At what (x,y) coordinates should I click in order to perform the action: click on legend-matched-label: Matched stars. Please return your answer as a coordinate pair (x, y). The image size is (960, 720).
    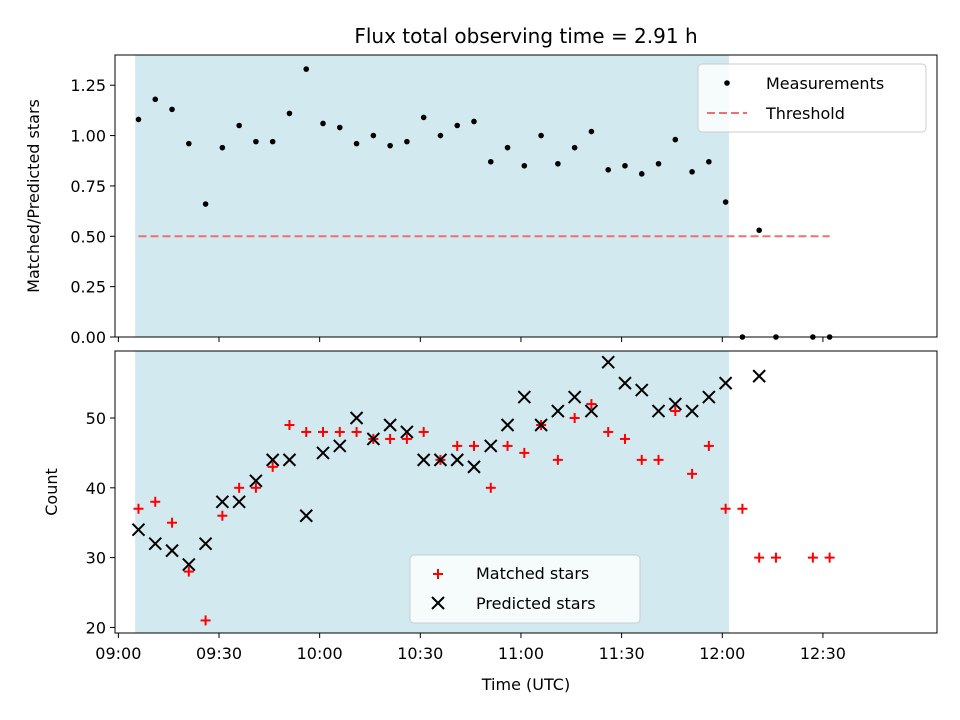
    Looking at the image, I should click on (532, 573).